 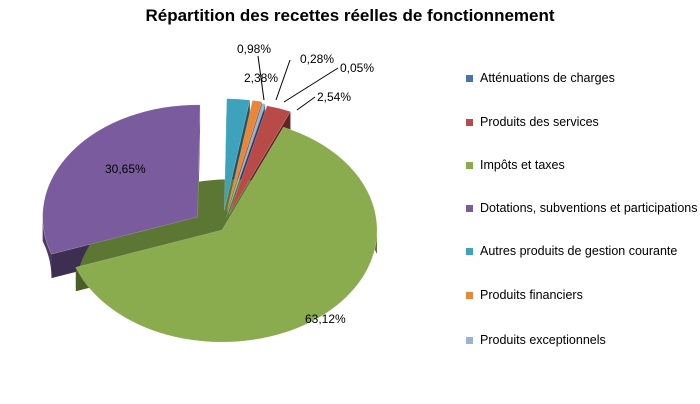 I want to click on slice-value-label: 0,98%, so click(x=254, y=49).